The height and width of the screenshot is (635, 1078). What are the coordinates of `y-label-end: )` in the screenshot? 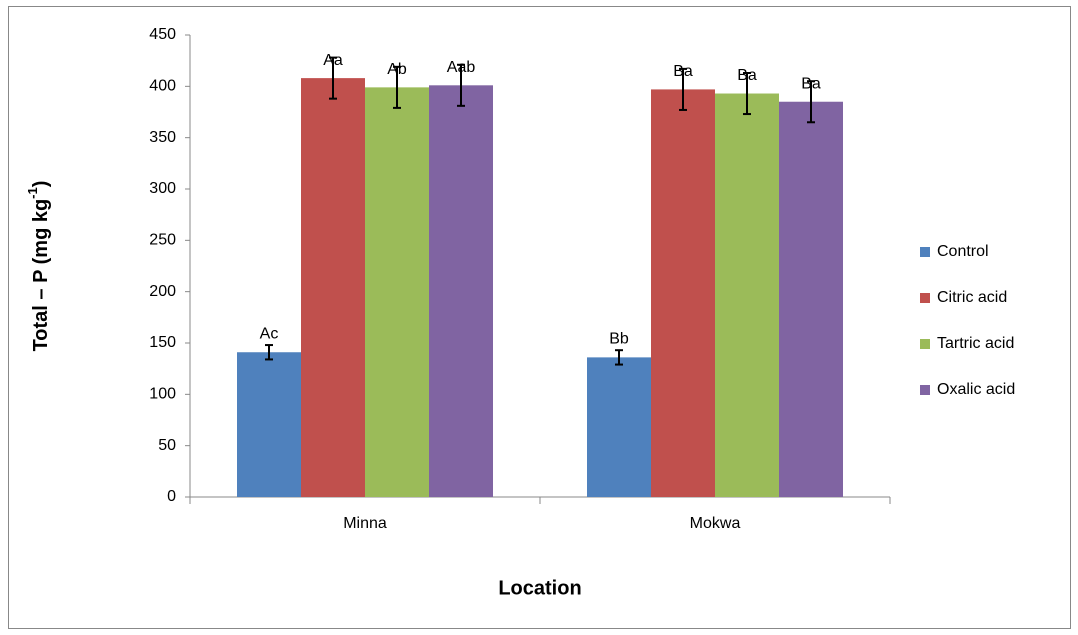 It's located at (41, 184).